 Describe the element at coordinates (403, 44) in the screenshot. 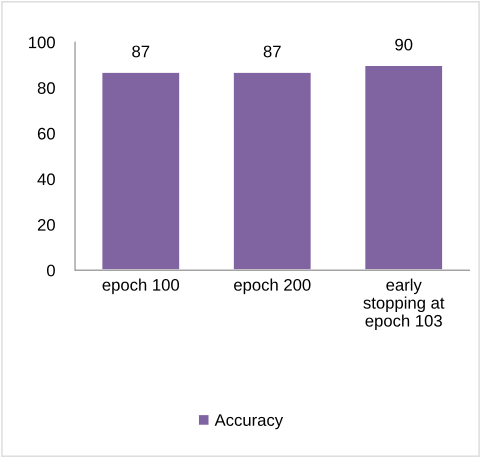

I see `data-label: 90` at that location.